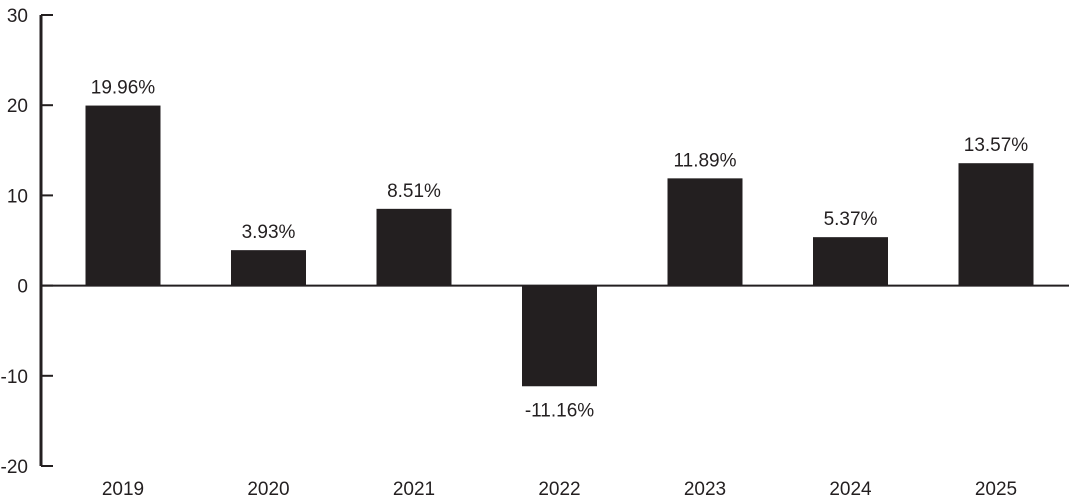 This screenshot has width=1069, height=502. What do you see at coordinates (268, 489) in the screenshot?
I see `x-tick-label-2020: 2020` at bounding box center [268, 489].